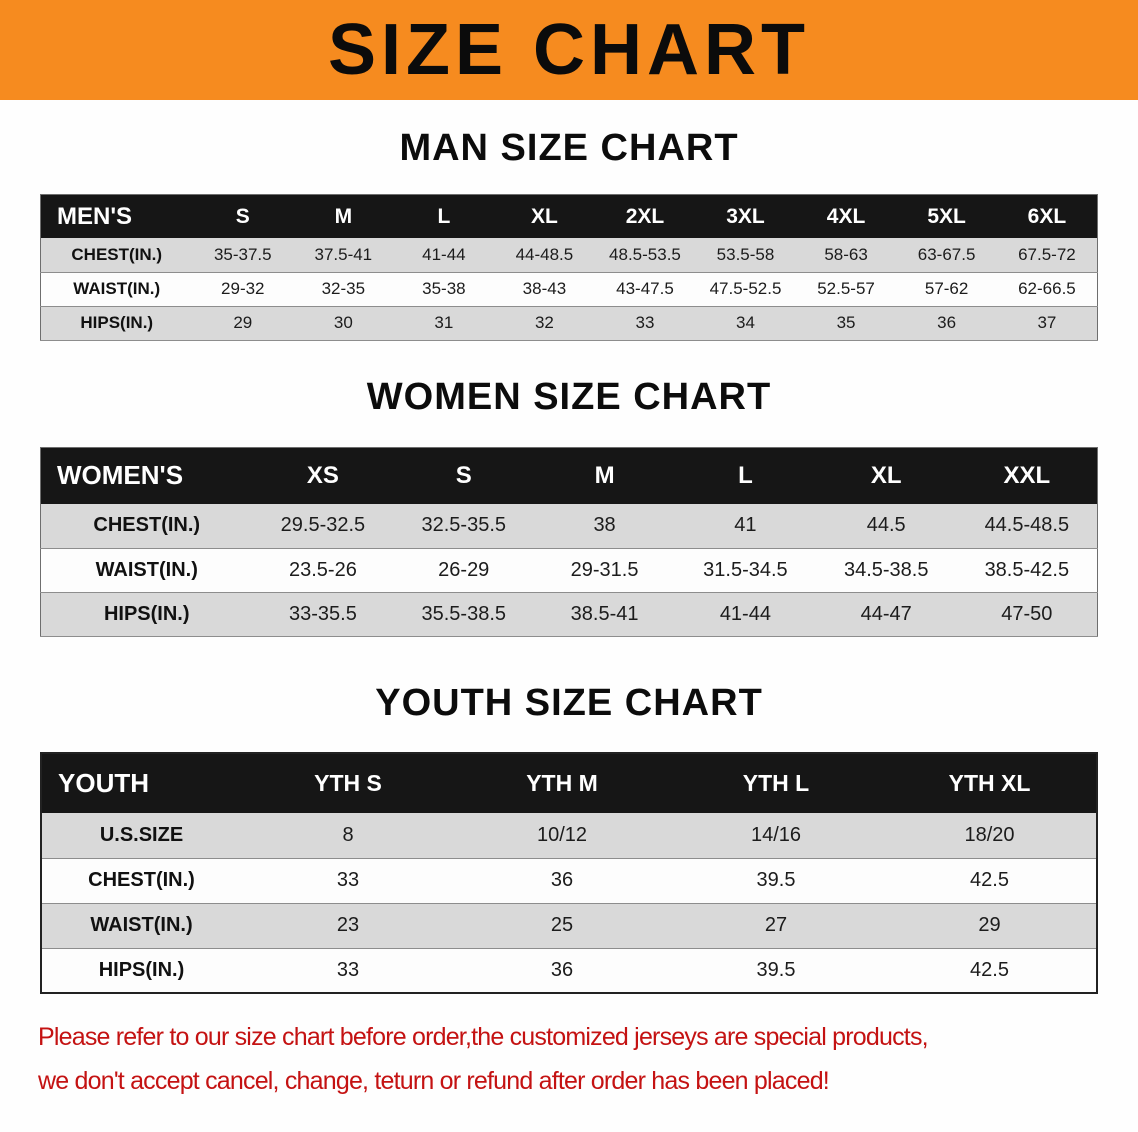 The width and height of the screenshot is (1138, 1132). What do you see at coordinates (562, 925) in the screenshot?
I see `size-value-cell: 25` at bounding box center [562, 925].